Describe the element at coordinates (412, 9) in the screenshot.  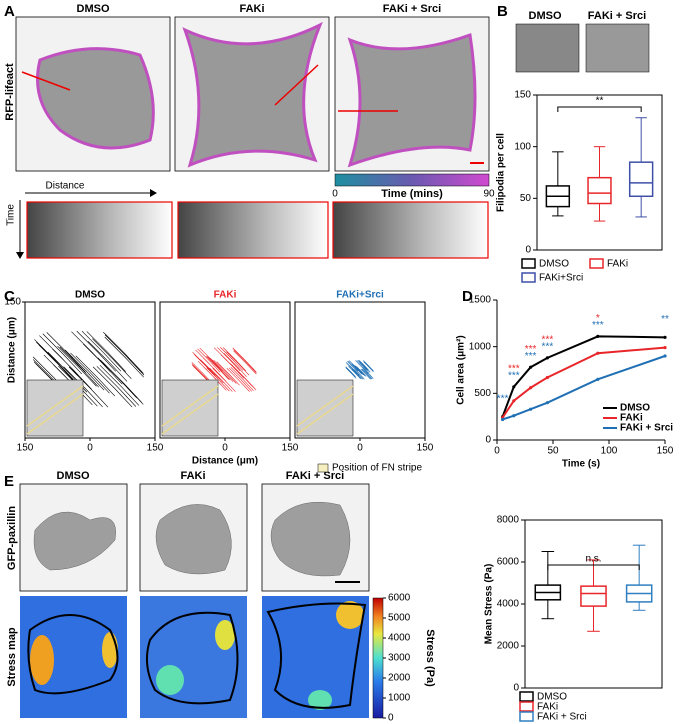
I see `header: FAKi + Srci` at that location.